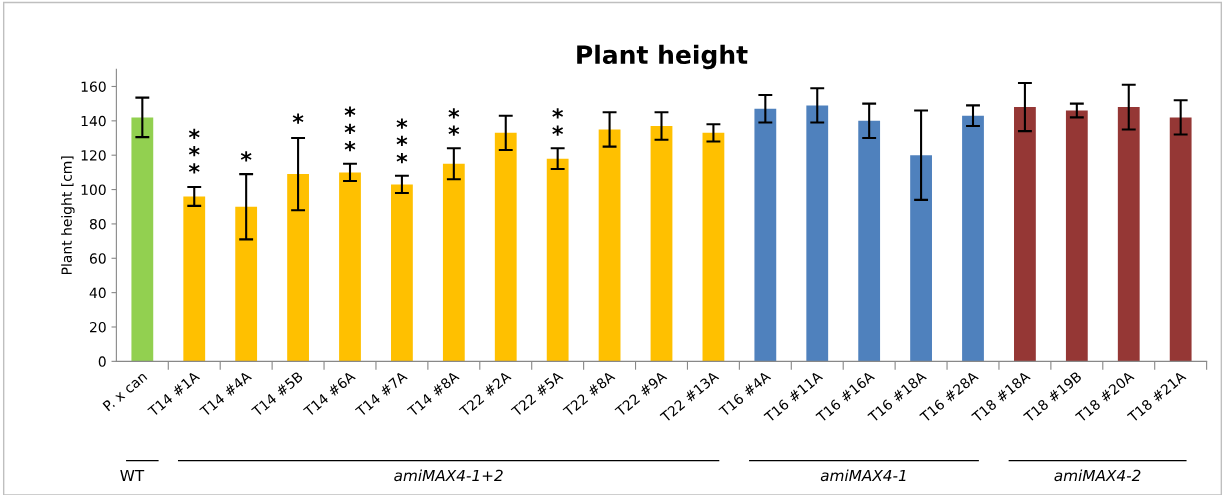 The height and width of the screenshot is (495, 1225). Describe the element at coordinates (97, 293) in the screenshot. I see `y-tick-label: 40` at that location.